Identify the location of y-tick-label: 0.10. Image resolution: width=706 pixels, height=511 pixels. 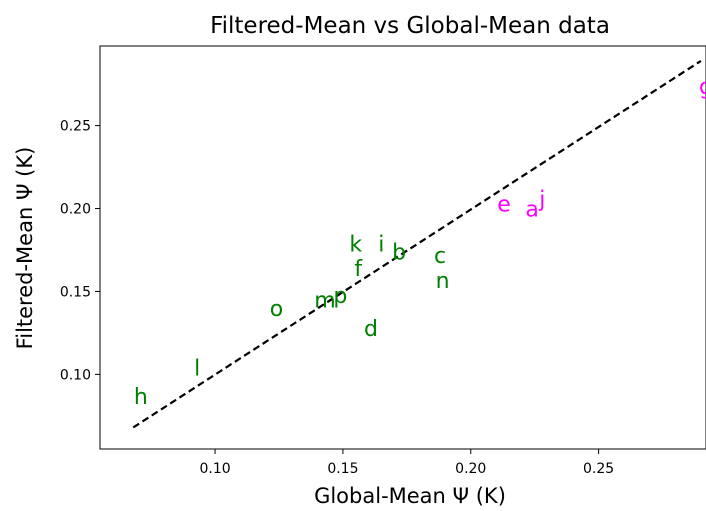
(75, 375).